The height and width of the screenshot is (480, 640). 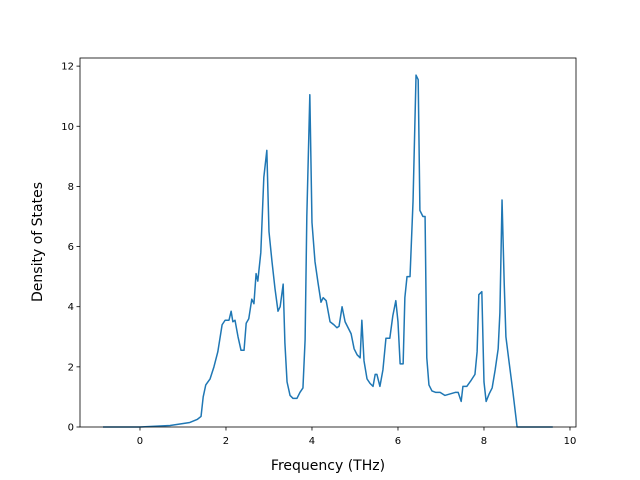 I want to click on y-axis-label: Density of States, so click(x=38, y=242).